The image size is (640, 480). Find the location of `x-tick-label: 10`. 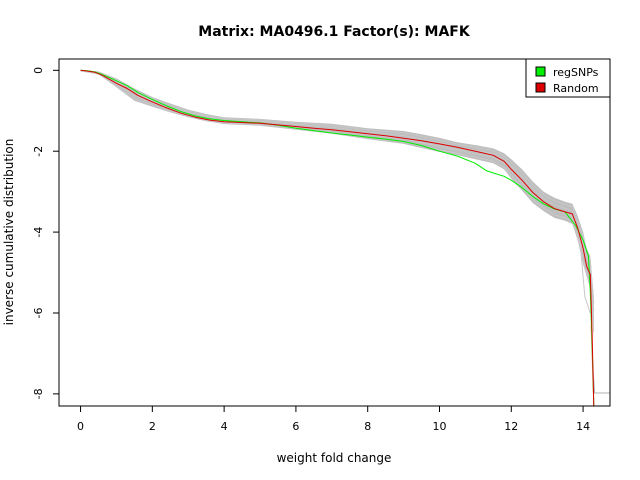

x-tick-label: 10 is located at coordinates (439, 426).